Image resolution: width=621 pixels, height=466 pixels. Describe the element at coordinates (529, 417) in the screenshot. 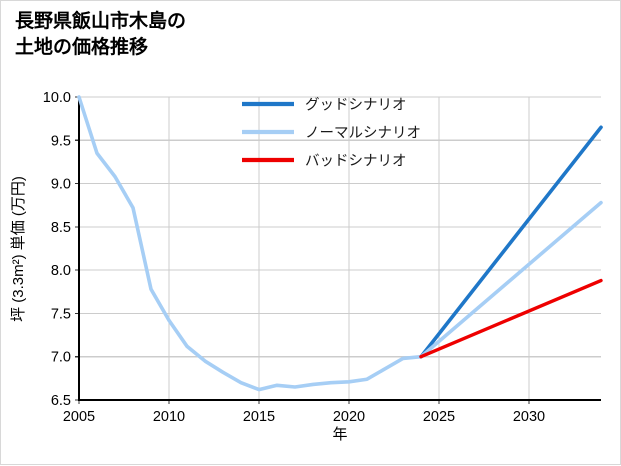

I see `x-tick-label-2030: 2030` at that location.